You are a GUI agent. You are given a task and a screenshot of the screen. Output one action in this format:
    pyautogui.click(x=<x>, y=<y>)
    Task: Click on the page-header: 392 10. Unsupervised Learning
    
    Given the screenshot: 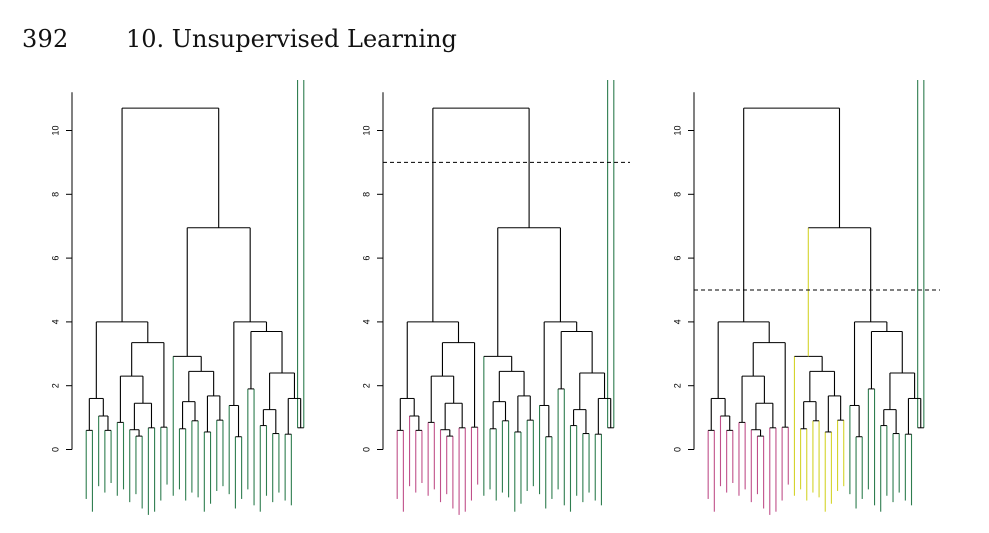 What is the action you would take?
    pyautogui.click(x=494, y=35)
    